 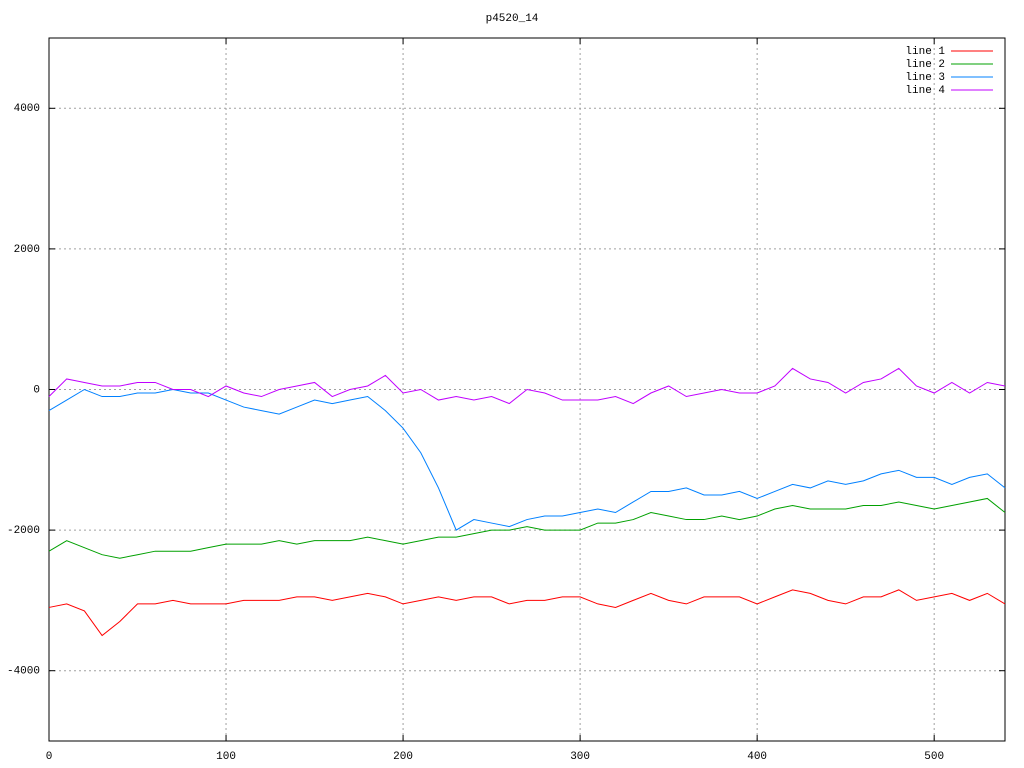 What do you see at coordinates (27, 250) in the screenshot?
I see `y-tick-label: 2000` at bounding box center [27, 250].